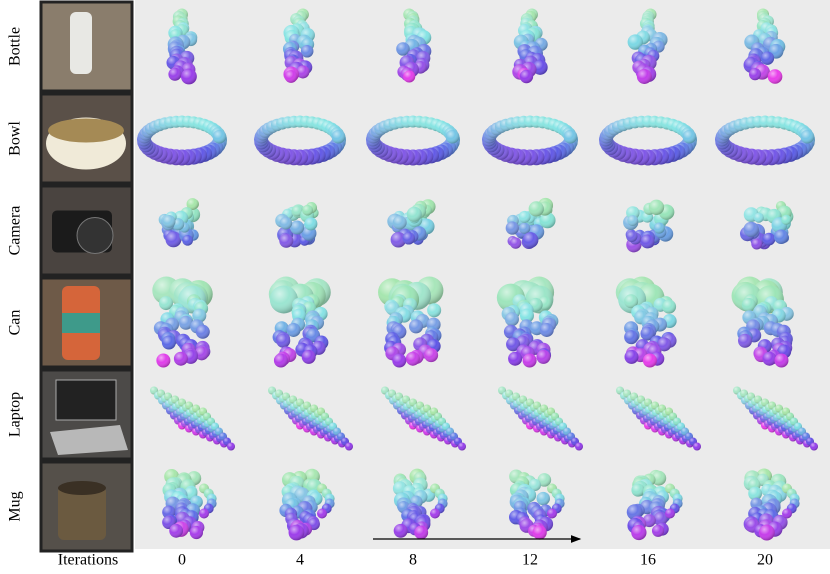  Describe the element at coordinates (82, 488) in the screenshot. I see `mug-top` at that location.